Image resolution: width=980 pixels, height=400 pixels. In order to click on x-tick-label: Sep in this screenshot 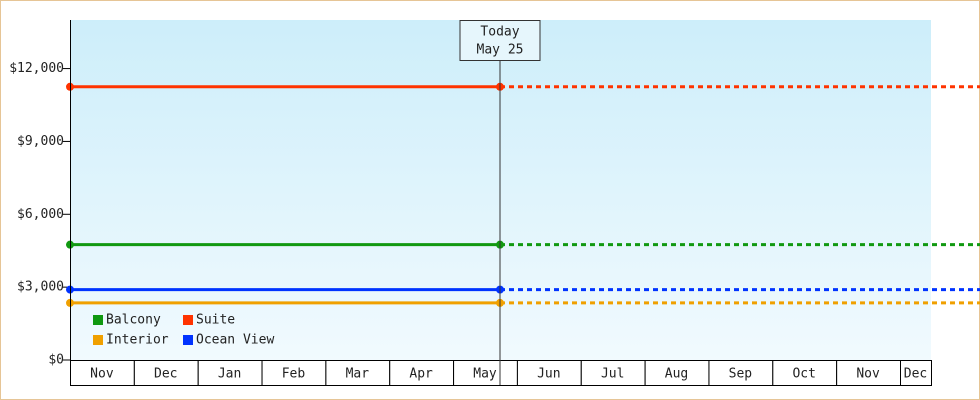, I will do `click(741, 374)`.